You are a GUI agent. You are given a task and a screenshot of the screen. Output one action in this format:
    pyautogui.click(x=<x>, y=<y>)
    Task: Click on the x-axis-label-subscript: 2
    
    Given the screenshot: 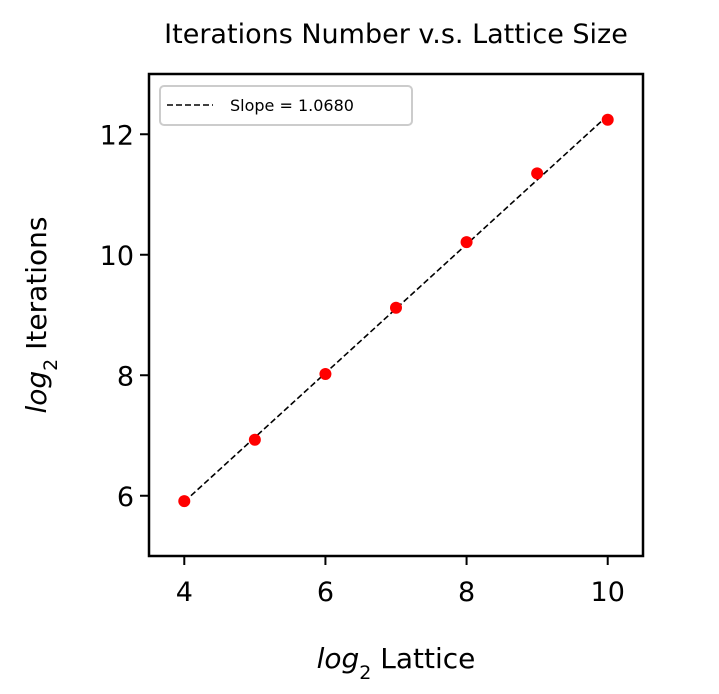 What is the action you would take?
    pyautogui.click(x=365, y=673)
    